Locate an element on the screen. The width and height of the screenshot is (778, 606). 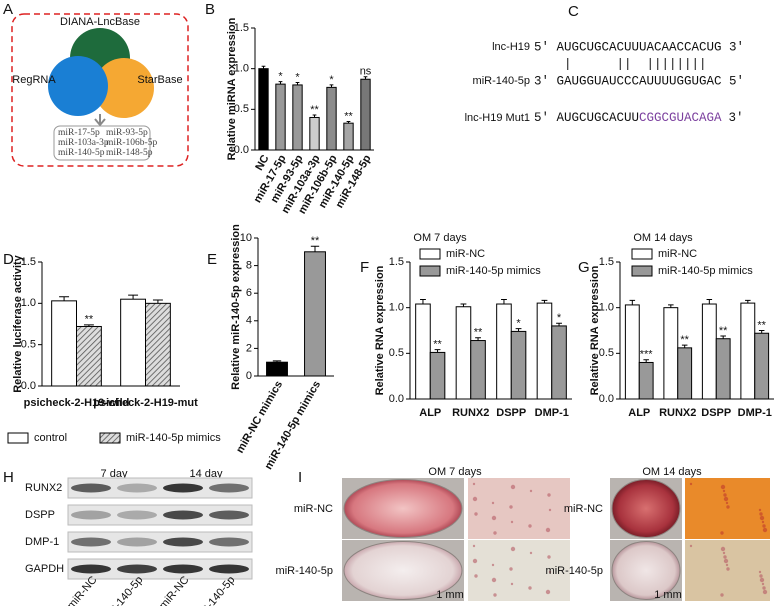
venn-circle is located at coordinates (124, 88).